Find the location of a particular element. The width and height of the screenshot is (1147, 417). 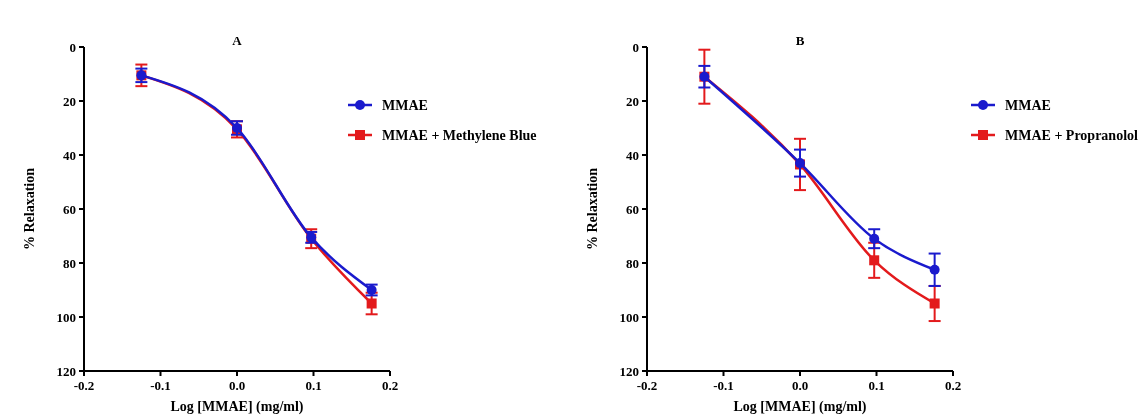

chart-title: B is located at coordinates (800, 40).